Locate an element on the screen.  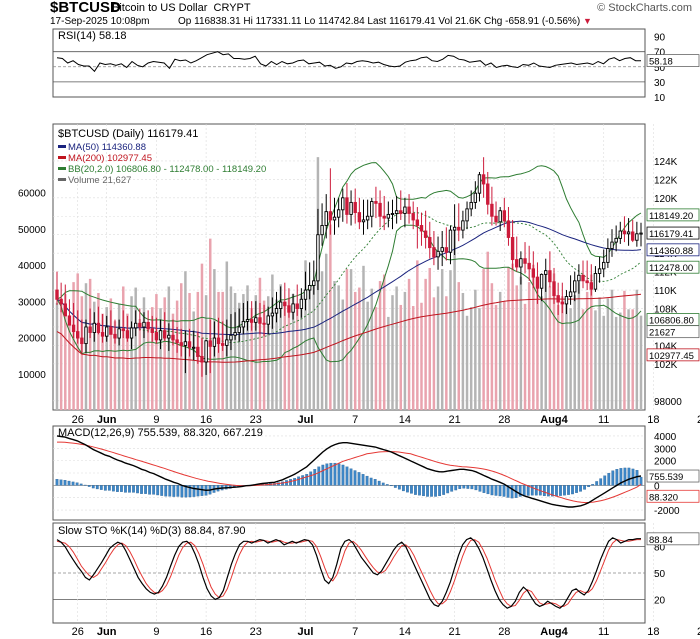
volume-tag: 21627 is located at coordinates (662, 333).